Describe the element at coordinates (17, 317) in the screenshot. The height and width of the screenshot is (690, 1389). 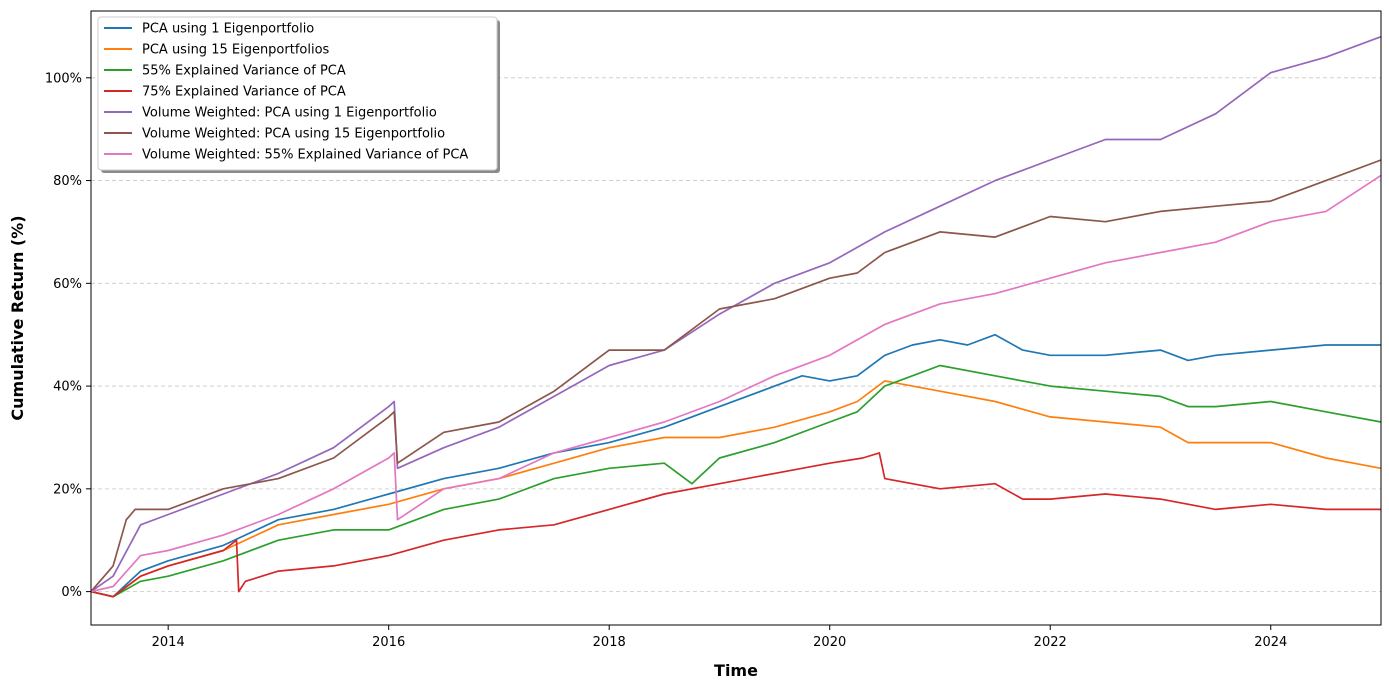
I see `y-axis-label: Cumulative Return (%)` at that location.